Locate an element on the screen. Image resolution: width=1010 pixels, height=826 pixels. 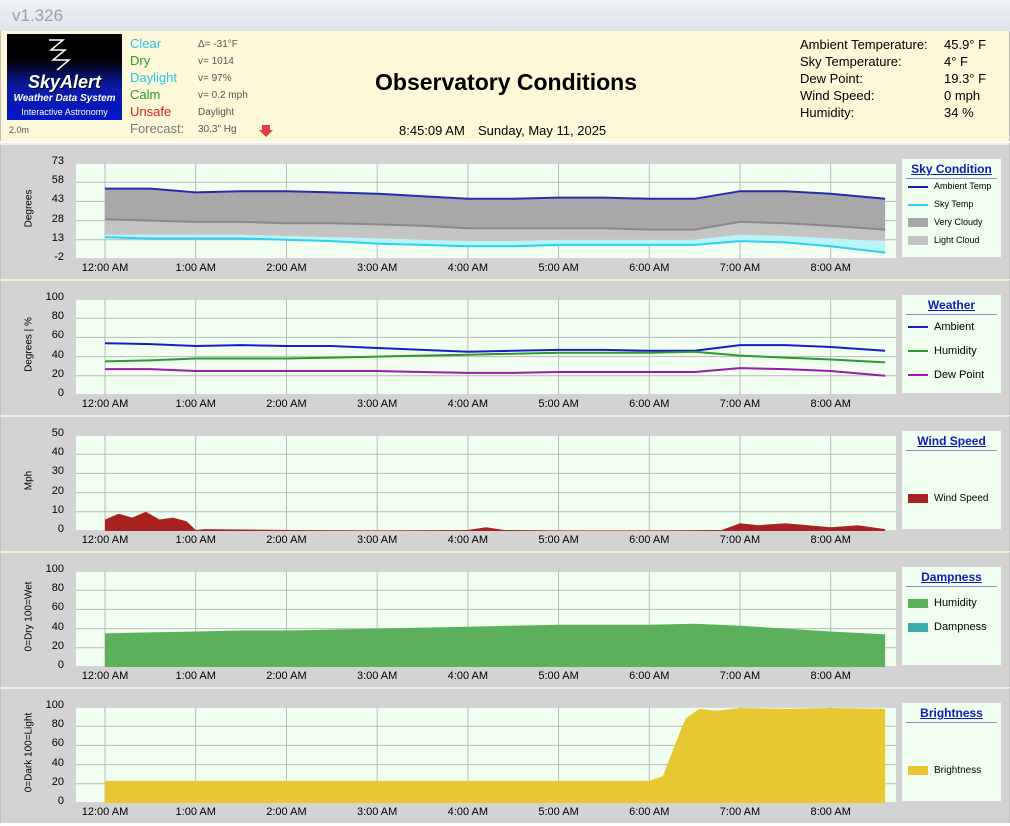
legend-item: Ambient Temp is located at coordinates (949, 186).